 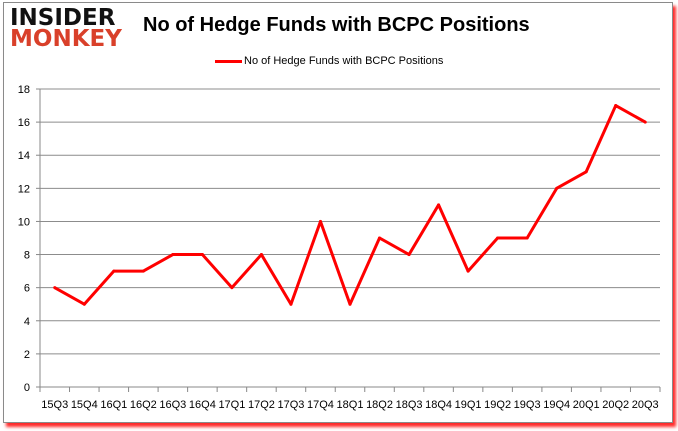 I want to click on x-tick-label: 16Q2, so click(x=143, y=405).